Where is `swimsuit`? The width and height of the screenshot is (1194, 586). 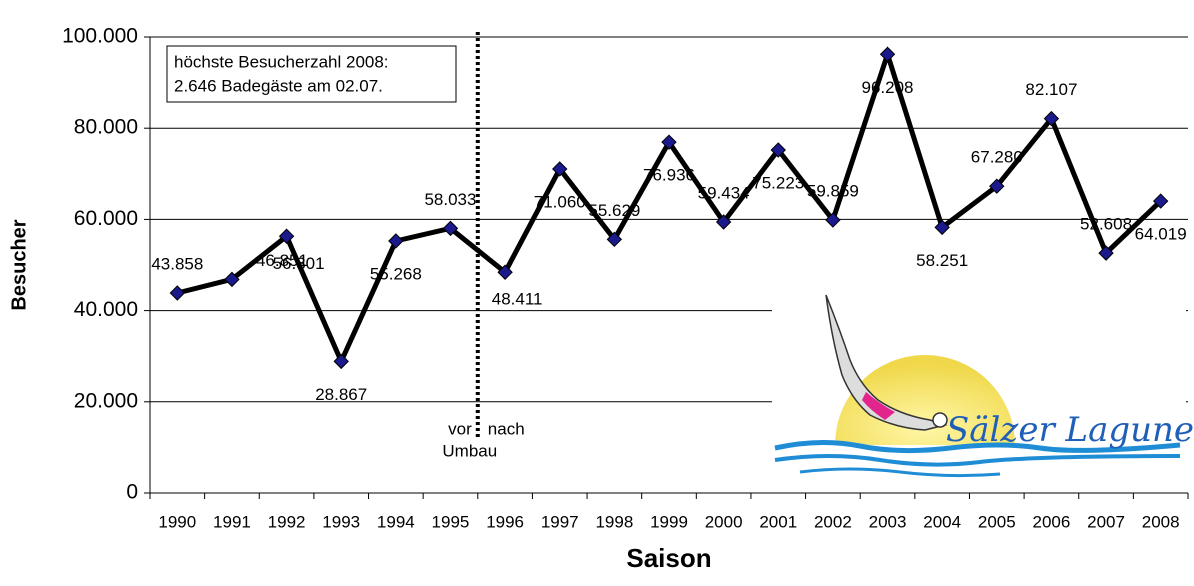
swimsuit is located at coordinates (878, 406).